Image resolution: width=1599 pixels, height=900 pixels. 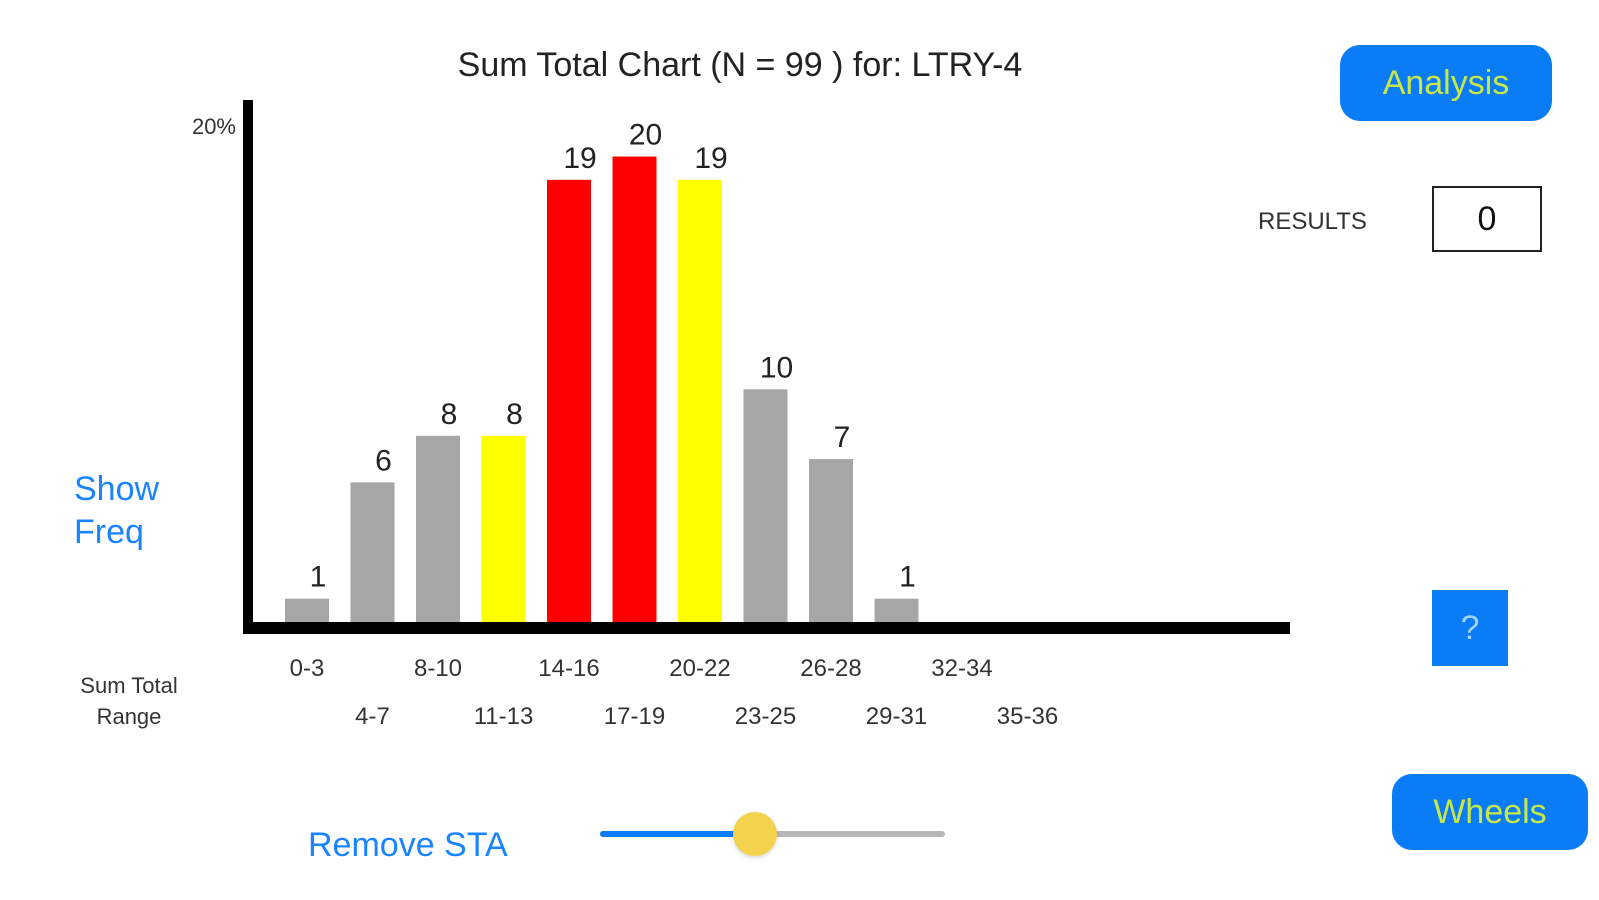 I want to click on x-tick-label: 4-7, so click(x=372, y=716).